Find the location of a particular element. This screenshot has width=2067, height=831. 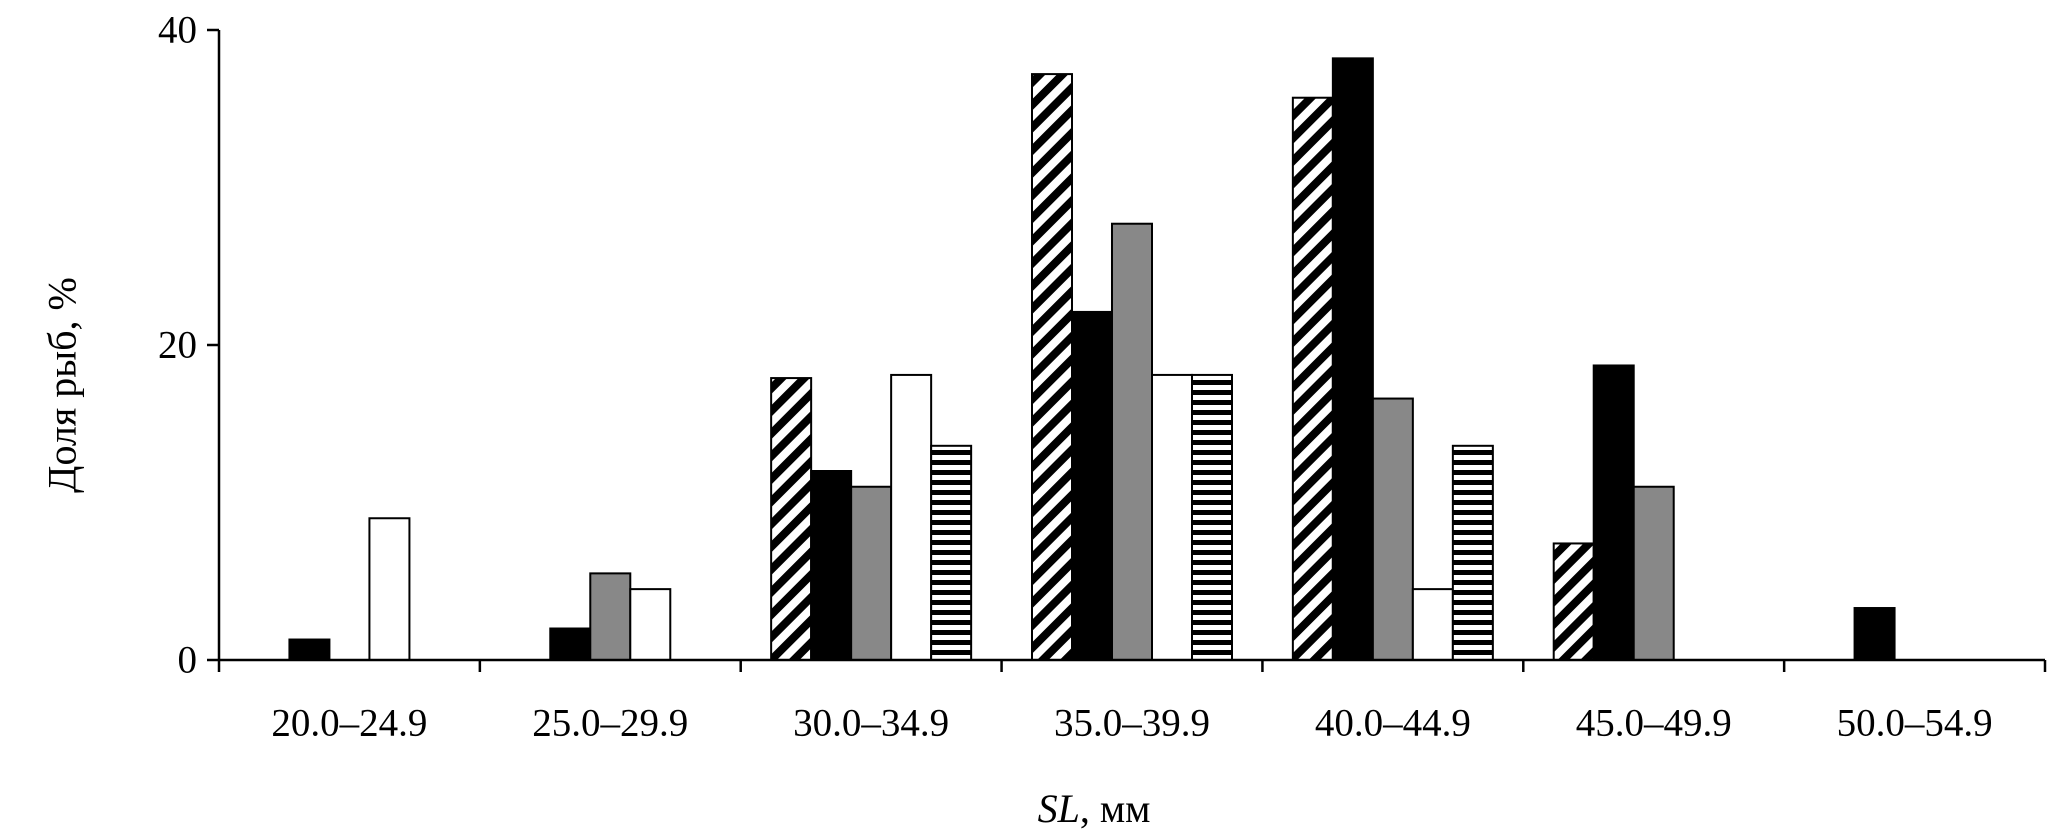

x-axis-title: SL, мм is located at coordinates (1094, 808).